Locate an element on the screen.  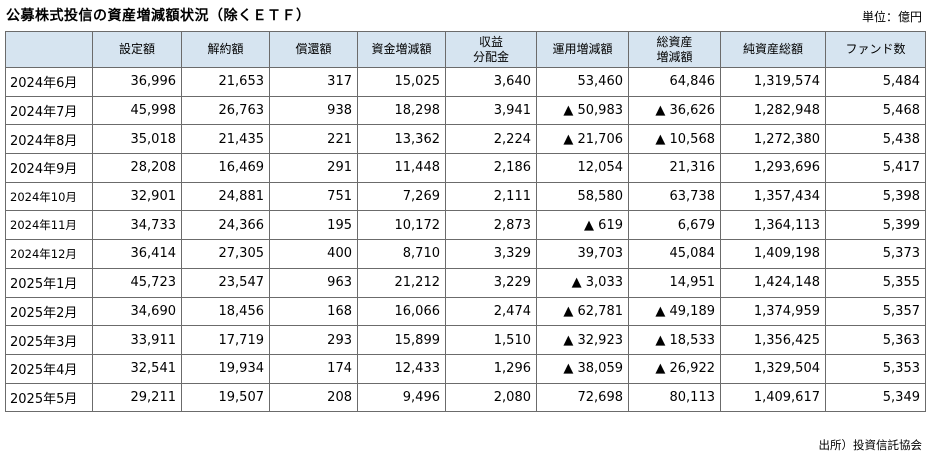
column-header: 運用増減額 is located at coordinates (582, 49).